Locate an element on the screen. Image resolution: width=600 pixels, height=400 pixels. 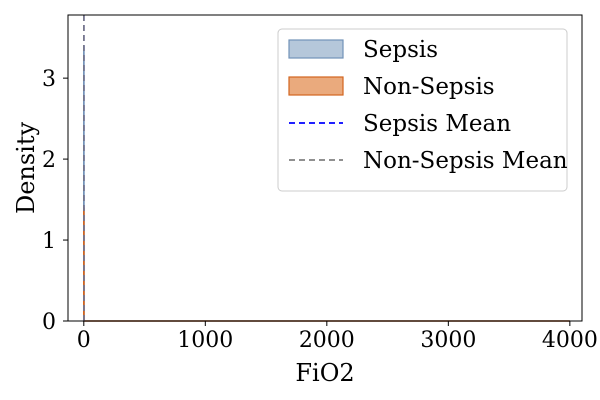
x-tick-label-1: 1000 is located at coordinates (205, 340).